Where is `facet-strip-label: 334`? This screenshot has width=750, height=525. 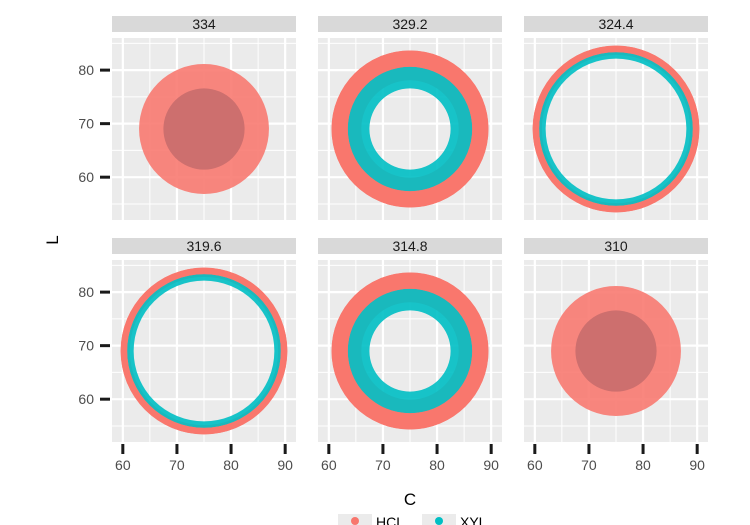
facet-strip-label: 334 is located at coordinates (204, 24).